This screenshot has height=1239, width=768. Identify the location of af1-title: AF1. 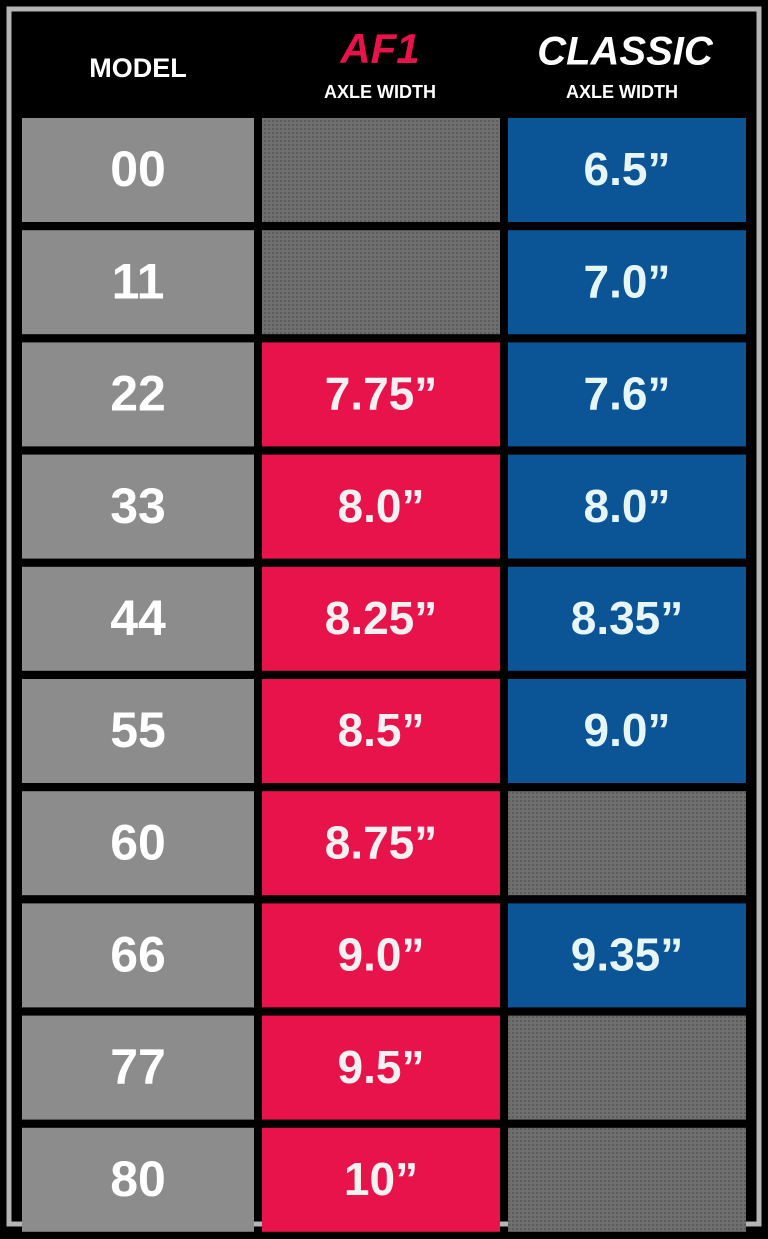
(379, 48).